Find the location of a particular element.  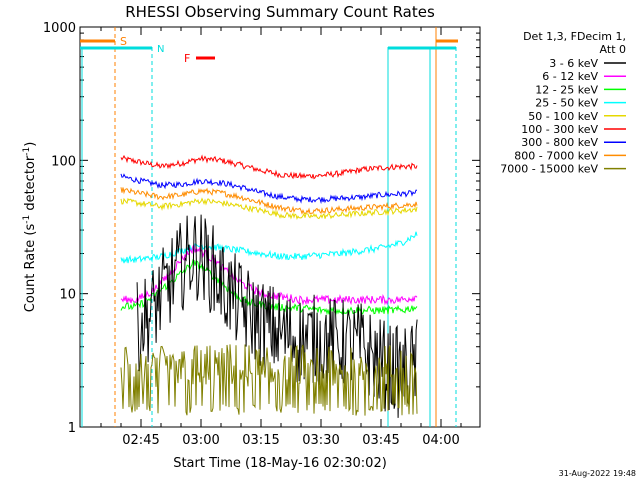

y-tick-label: 100 is located at coordinates (63, 161).